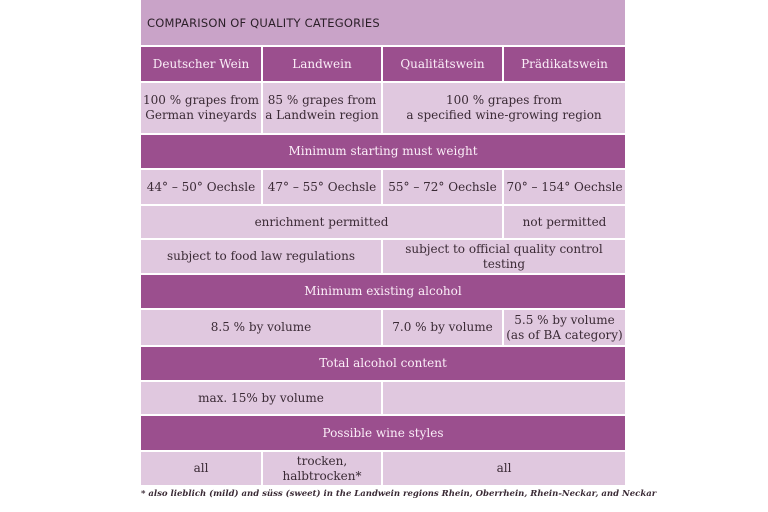 The height and width of the screenshot is (512, 768). I want to click on enrichment-cell: enrichment permitted, so click(321, 222).